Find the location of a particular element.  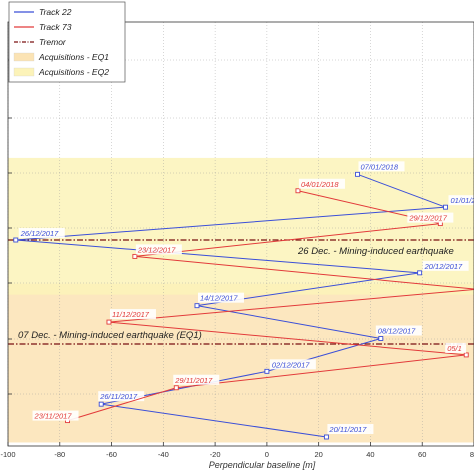

legend-label: Acquisitions - EQ2 is located at coordinates (73, 72).